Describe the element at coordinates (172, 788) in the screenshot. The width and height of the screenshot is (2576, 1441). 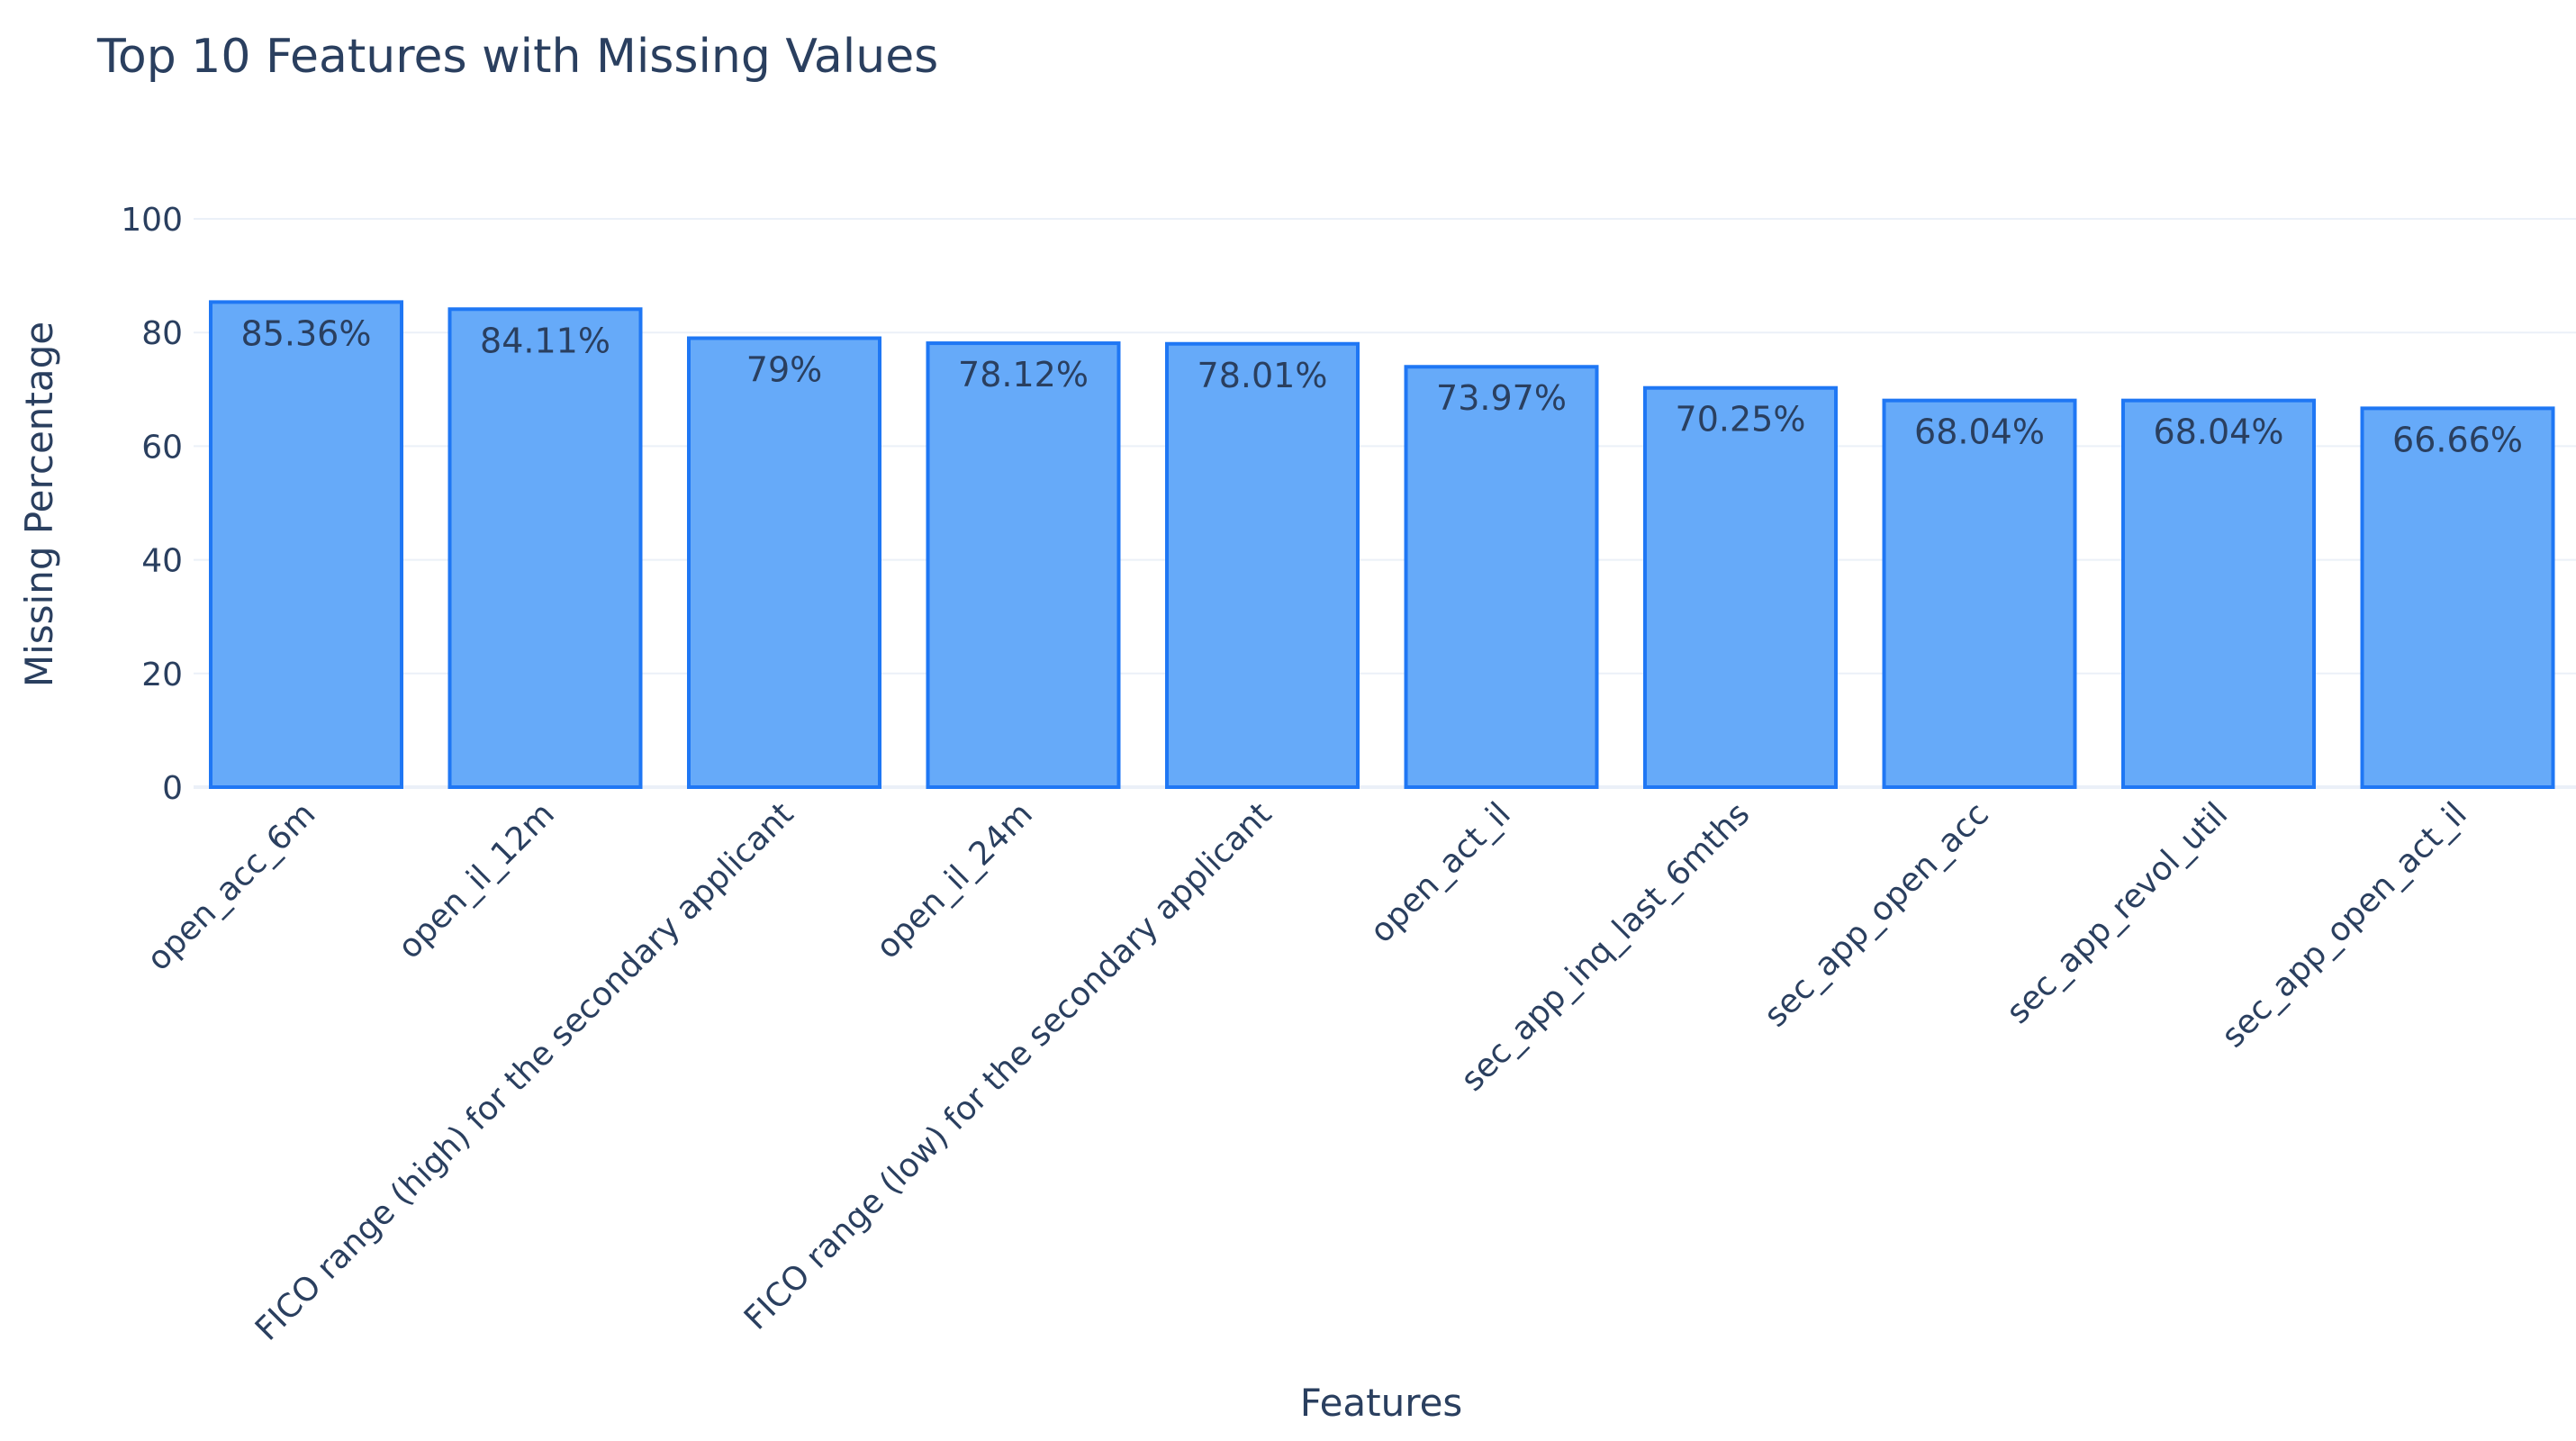
I see `y-tick-label: 0` at that location.